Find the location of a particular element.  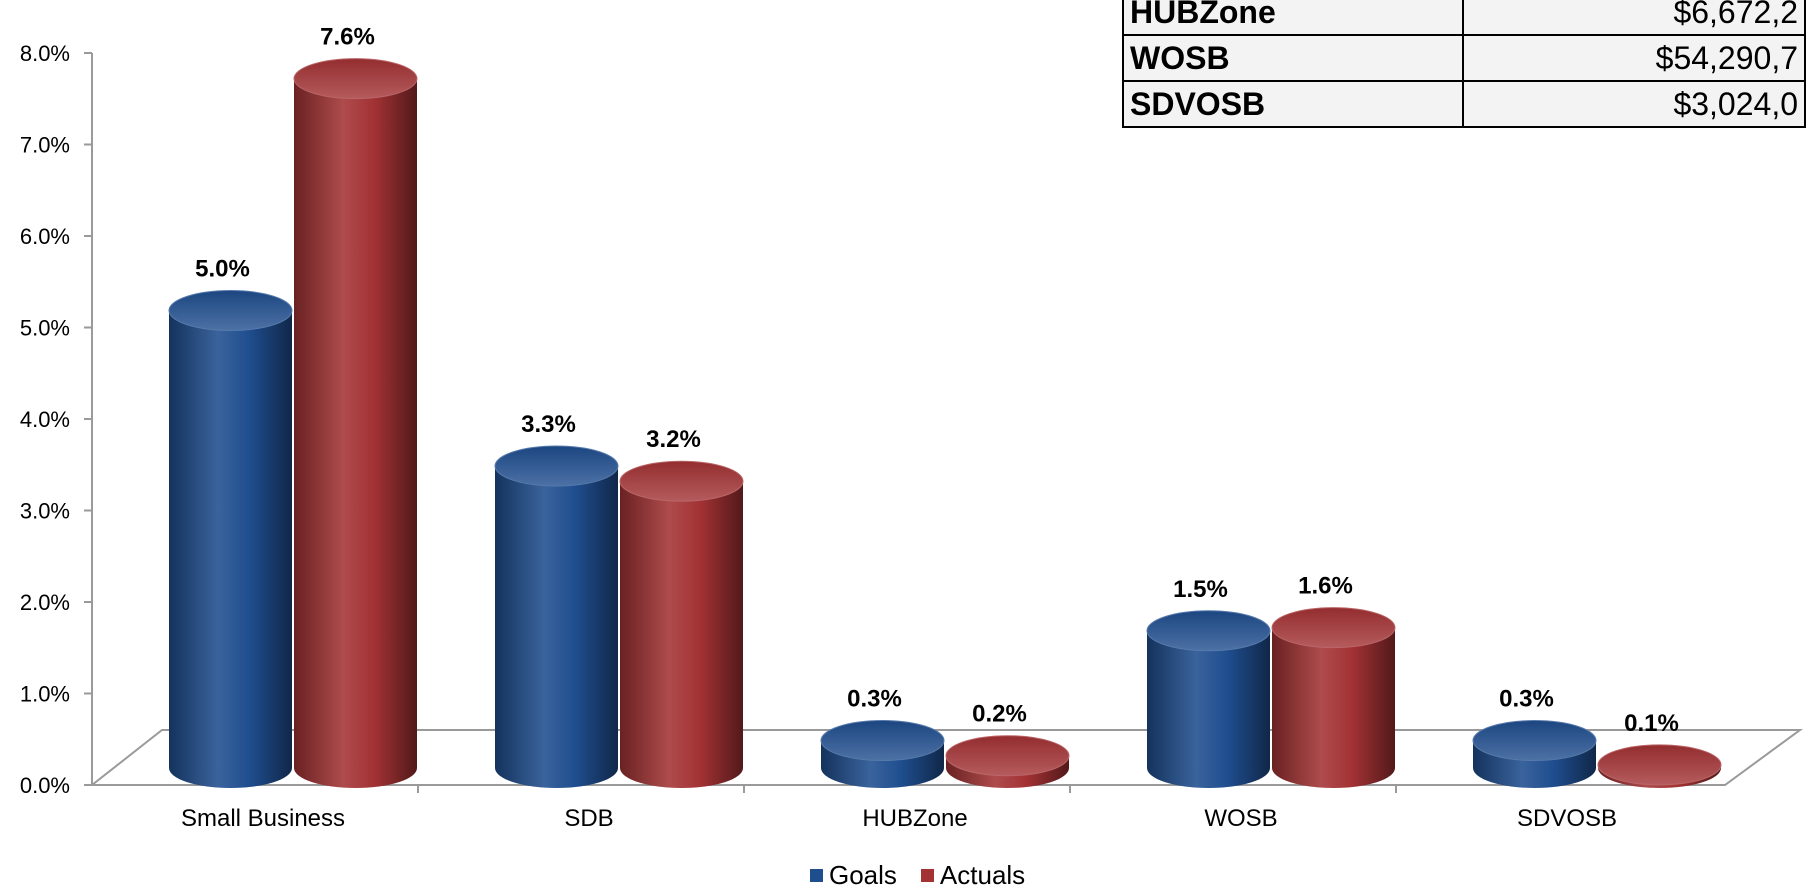

data-label-goals-4: 0.3% is located at coordinates (1526, 699).